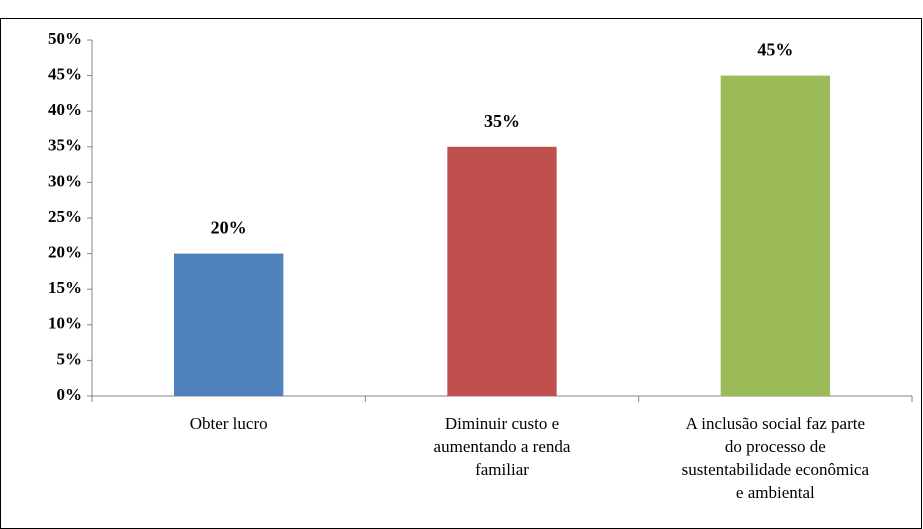 This screenshot has height=529, width=923. I want to click on data-label: 45%, so click(775, 50).